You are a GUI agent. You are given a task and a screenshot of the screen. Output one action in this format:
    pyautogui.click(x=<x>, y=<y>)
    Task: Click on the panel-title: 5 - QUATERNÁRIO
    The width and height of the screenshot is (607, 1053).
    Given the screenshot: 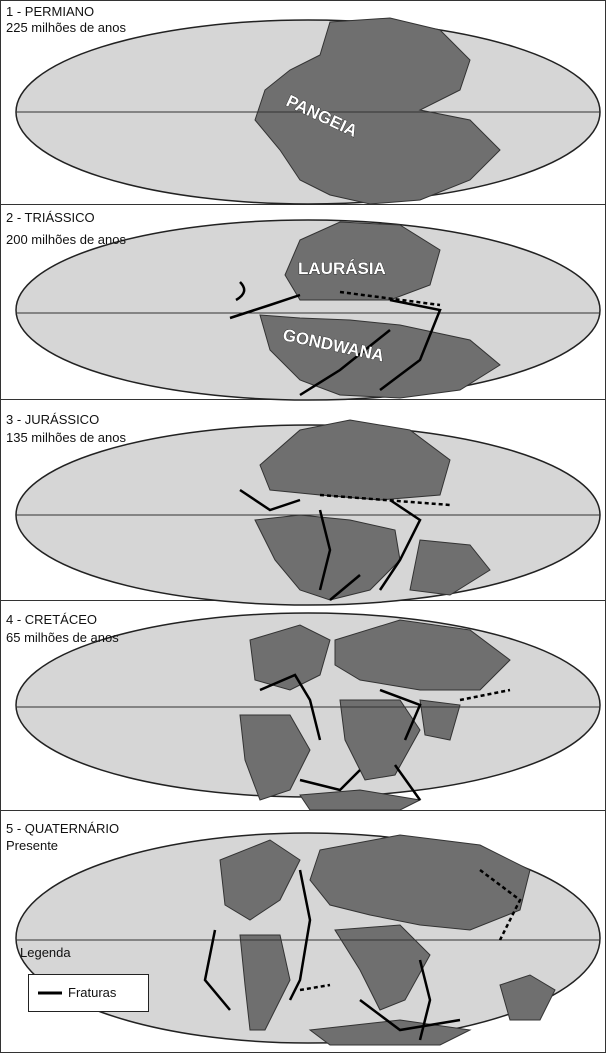 What is the action you would take?
    pyautogui.click(x=62, y=828)
    